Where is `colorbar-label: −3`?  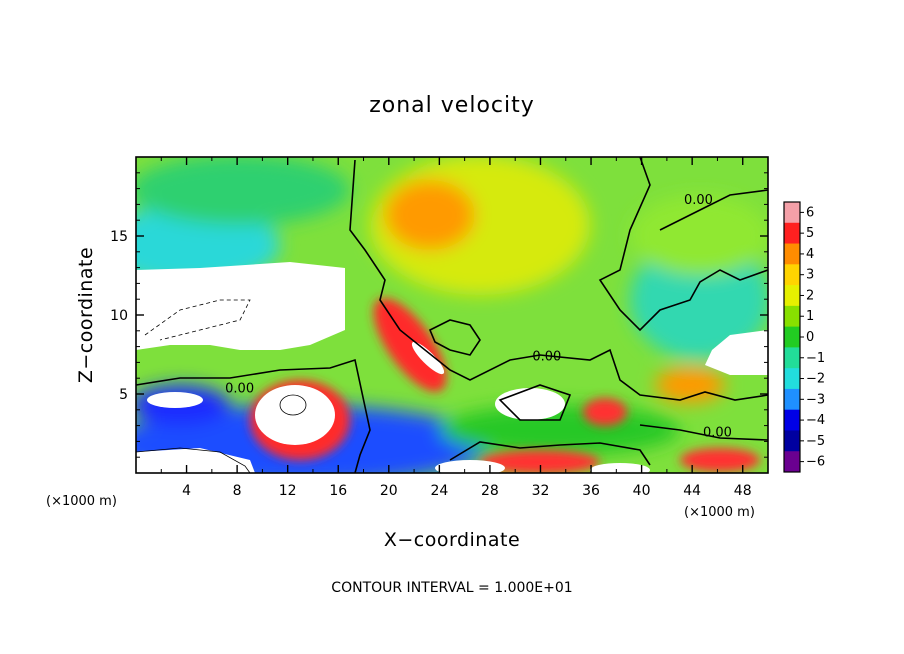 colorbar-label: −3 is located at coordinates (815, 399).